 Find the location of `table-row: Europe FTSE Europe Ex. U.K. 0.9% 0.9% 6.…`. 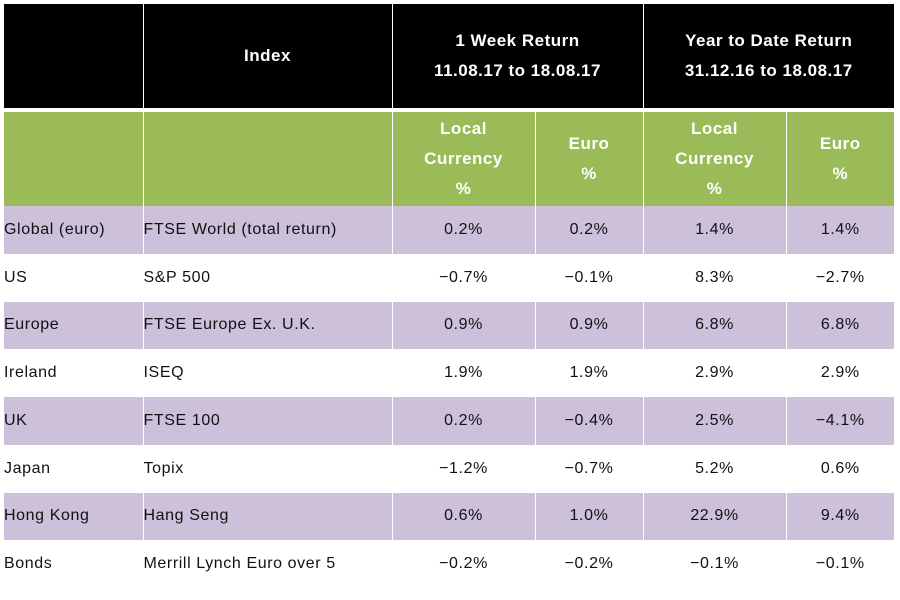

table-row: Europe FTSE Europe Ex. U.K. 0.9% 0.9% 6.… is located at coordinates (449, 325).